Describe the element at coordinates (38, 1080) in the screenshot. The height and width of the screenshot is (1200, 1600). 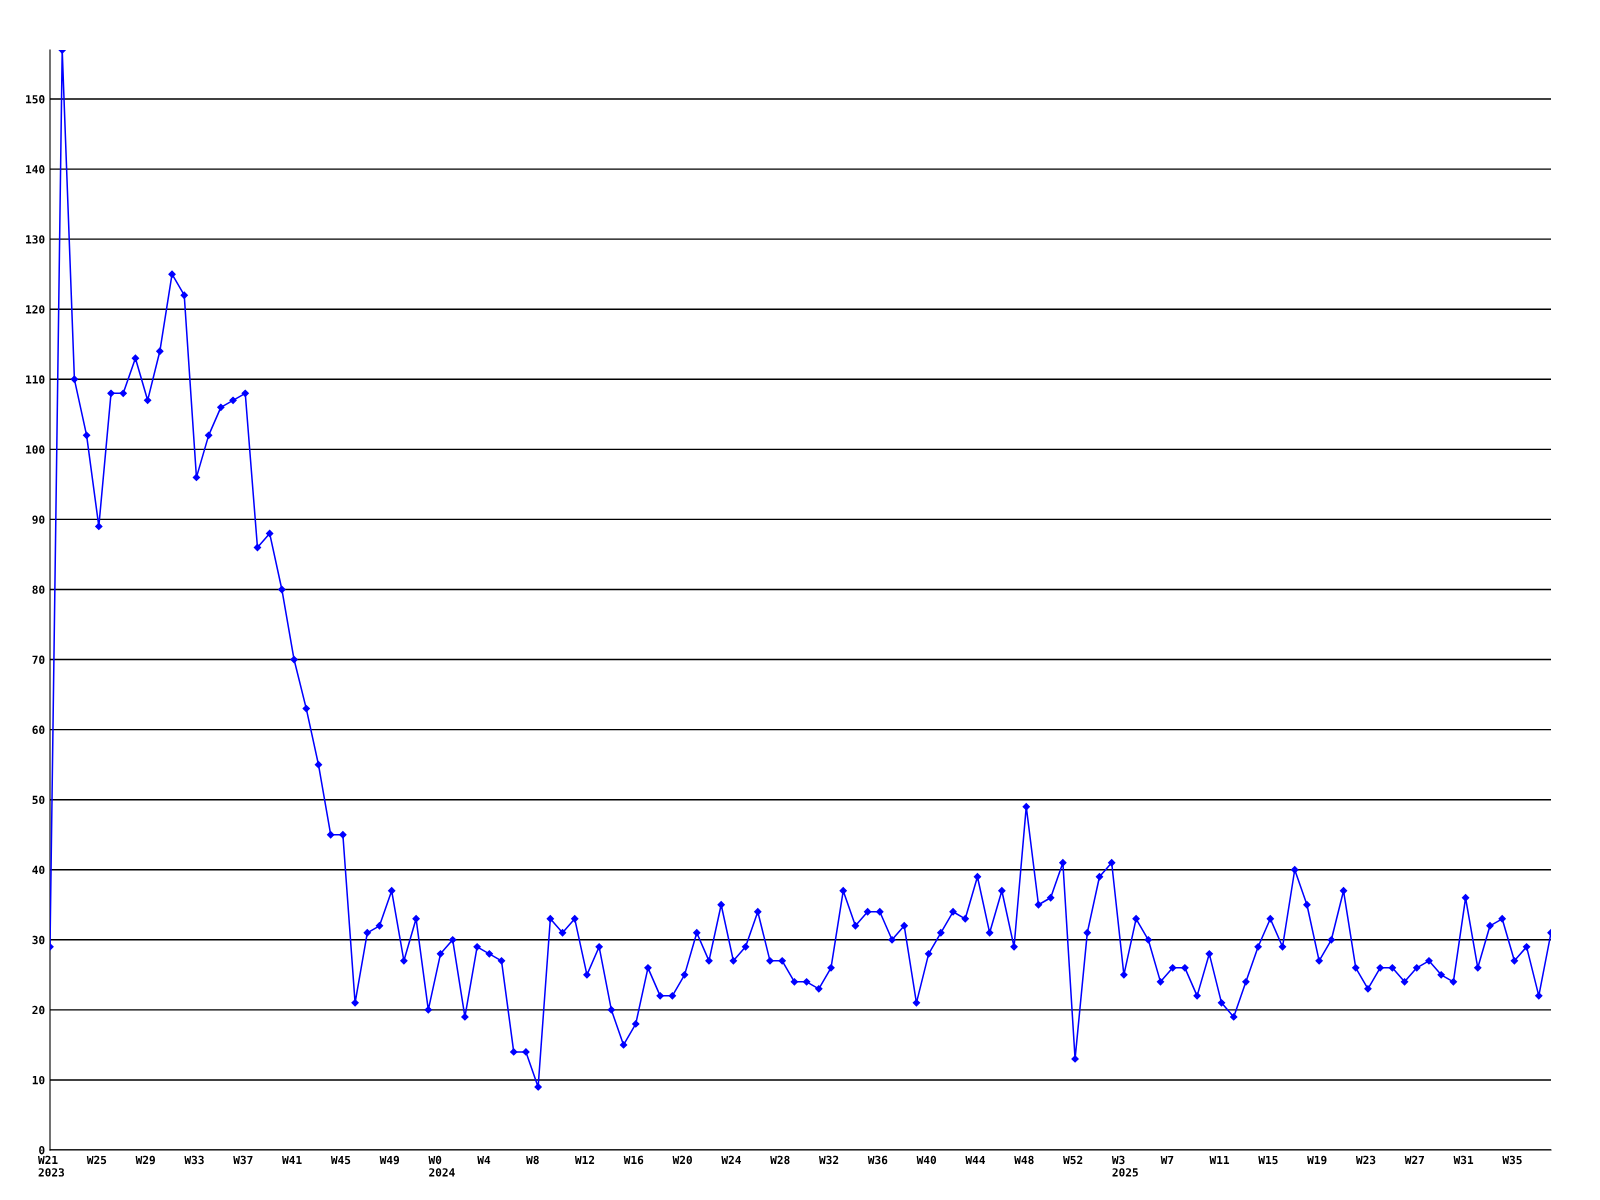
I see `y-tick-label: 10` at that location.